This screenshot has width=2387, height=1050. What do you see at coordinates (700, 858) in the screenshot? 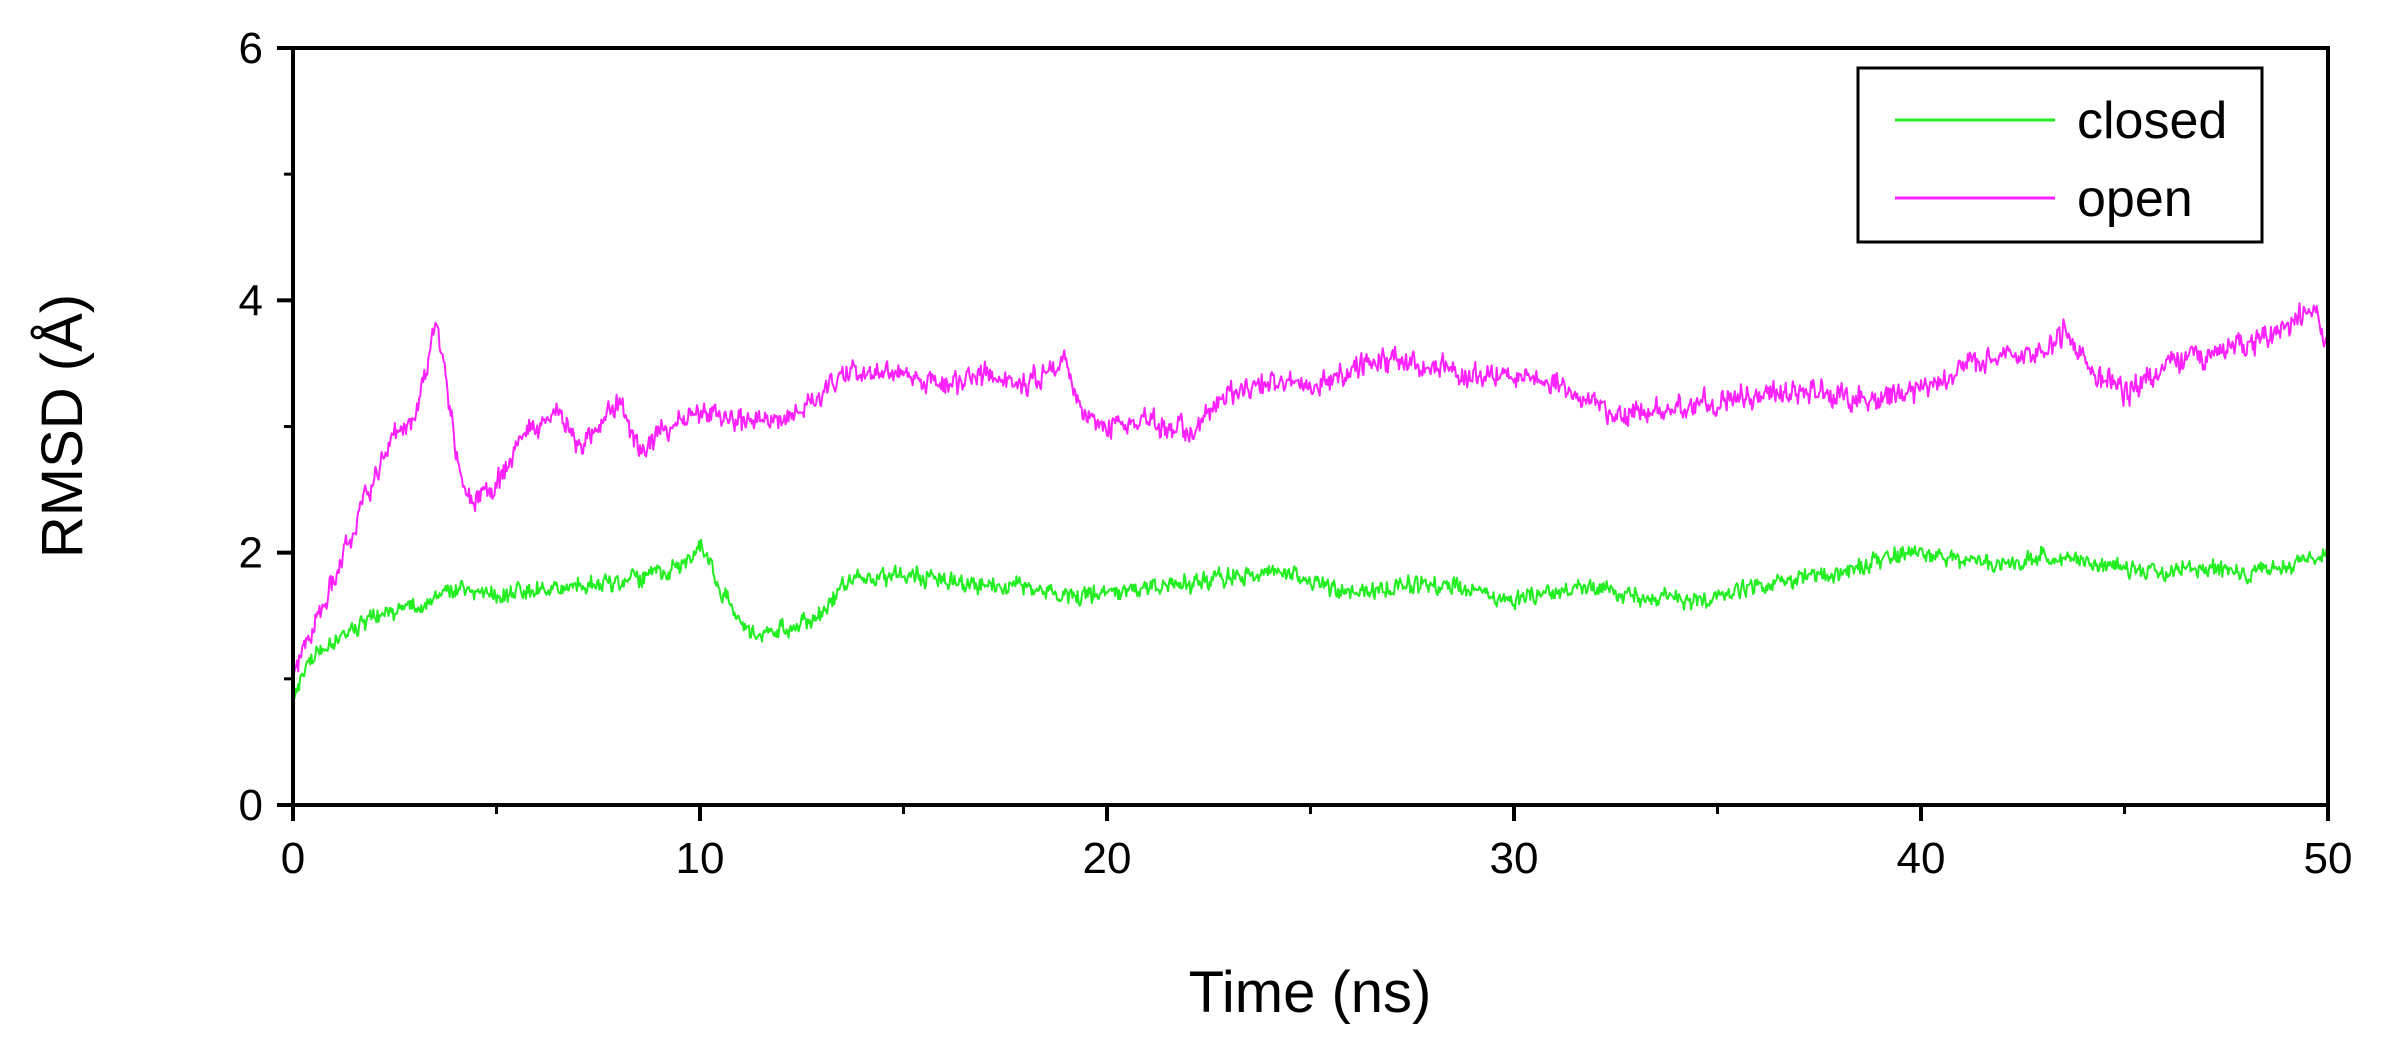
I see `x-tick-label: 10` at bounding box center [700, 858].